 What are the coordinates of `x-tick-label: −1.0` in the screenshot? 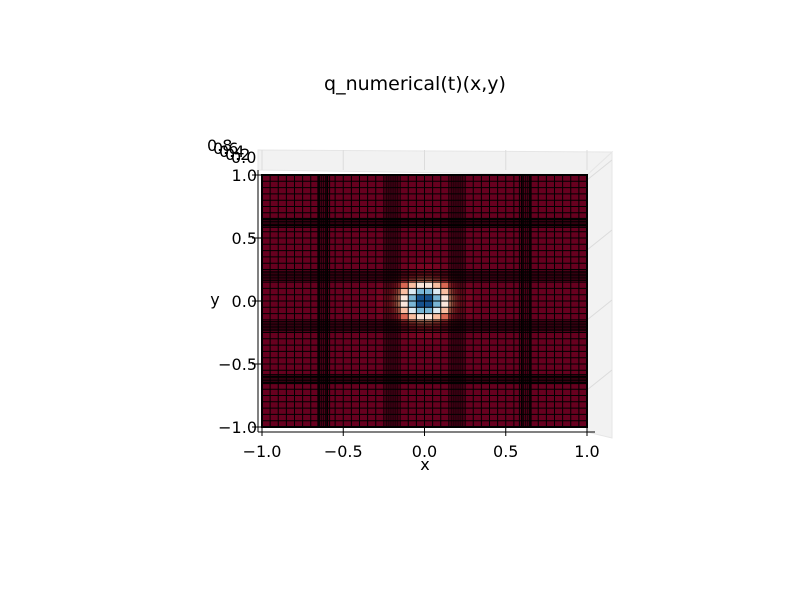 It's located at (262, 451).